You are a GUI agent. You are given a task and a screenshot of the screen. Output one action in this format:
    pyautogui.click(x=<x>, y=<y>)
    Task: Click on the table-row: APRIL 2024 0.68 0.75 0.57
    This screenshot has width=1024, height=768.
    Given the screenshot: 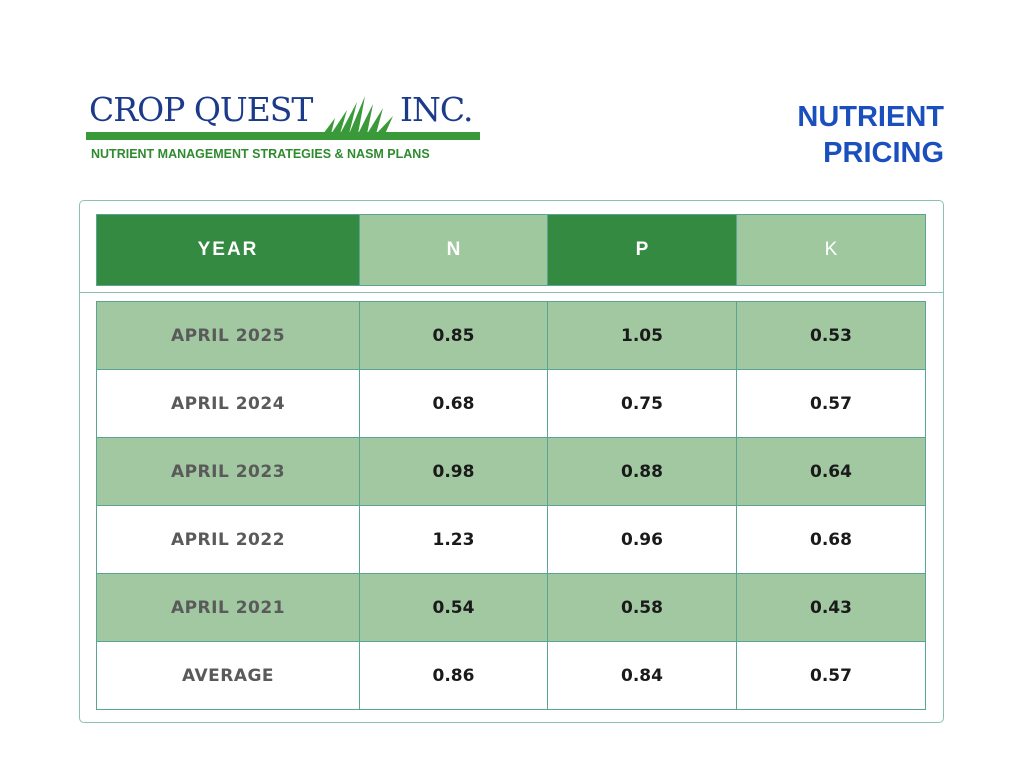 What is the action you would take?
    pyautogui.click(x=511, y=403)
    